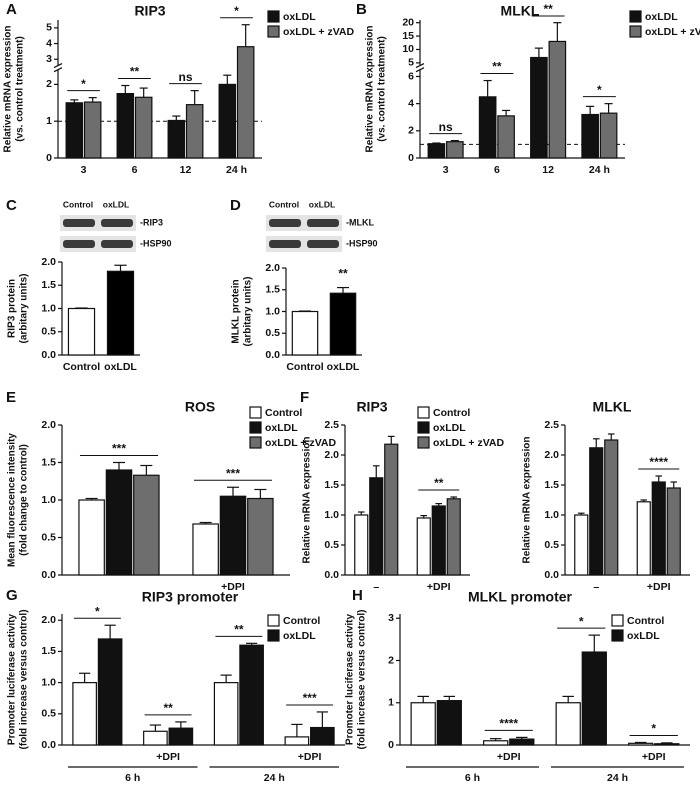  Describe the element at coordinates (236, 170) in the screenshot. I see `x-tick-label: 24 h` at that location.